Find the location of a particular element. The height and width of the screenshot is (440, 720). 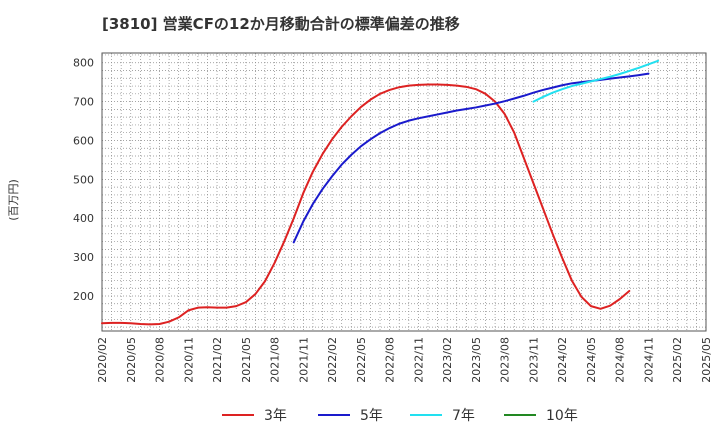

x-tick-label: 2023/08 is located at coordinates (505, 360).